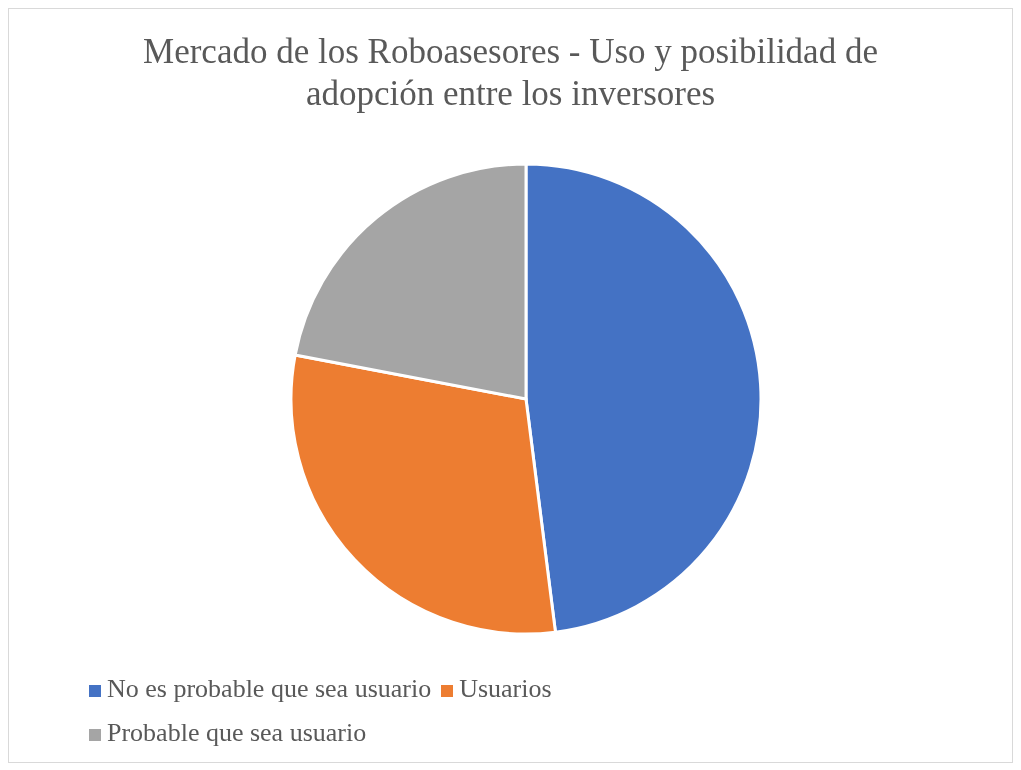 The width and height of the screenshot is (1021, 770). I want to click on legend-label: Probable que sea usuario, so click(237, 732).